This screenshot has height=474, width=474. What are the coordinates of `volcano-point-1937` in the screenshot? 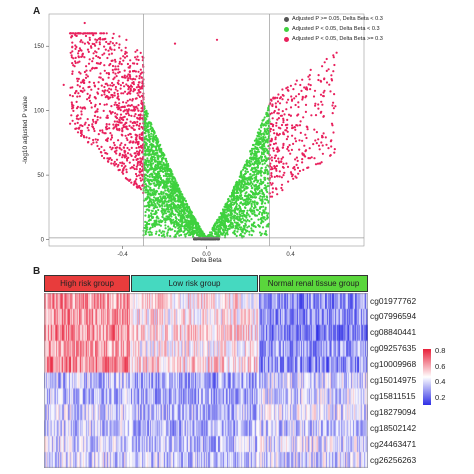 It's located at (256, 184).